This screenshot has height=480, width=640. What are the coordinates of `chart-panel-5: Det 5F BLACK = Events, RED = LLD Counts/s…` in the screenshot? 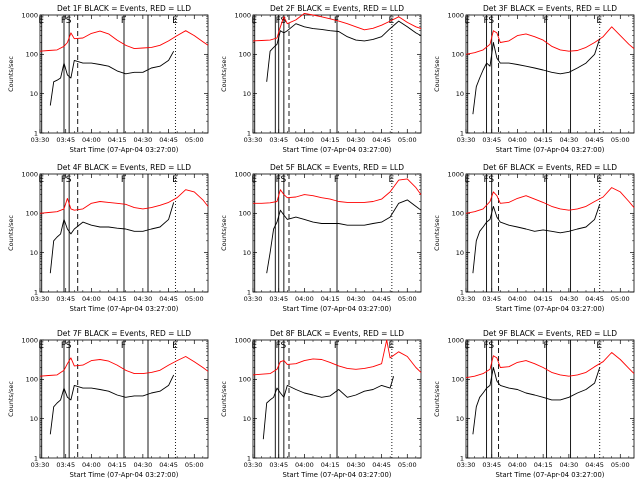 It's located at (321, 238).